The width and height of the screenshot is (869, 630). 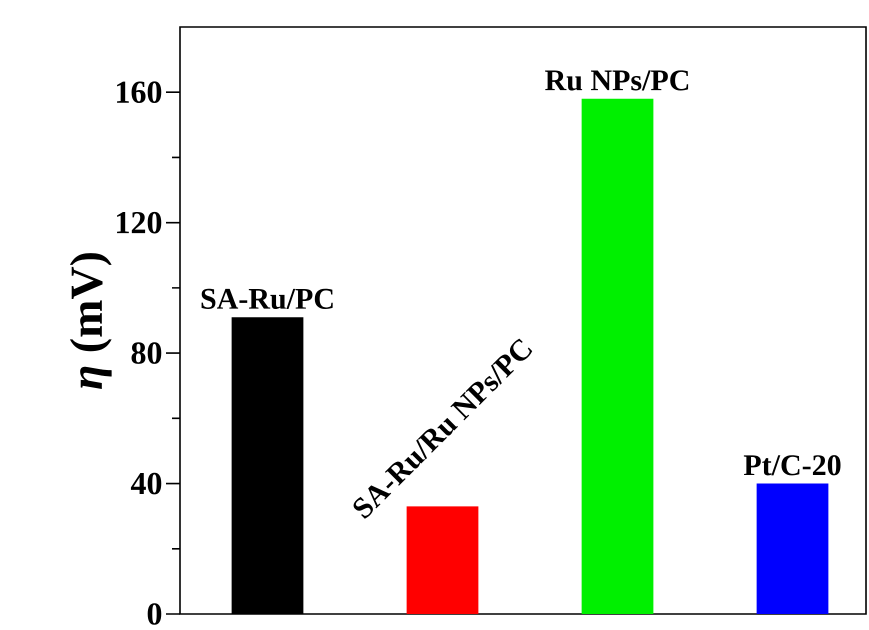 I want to click on y-tick-label: 80, so click(x=147, y=353).